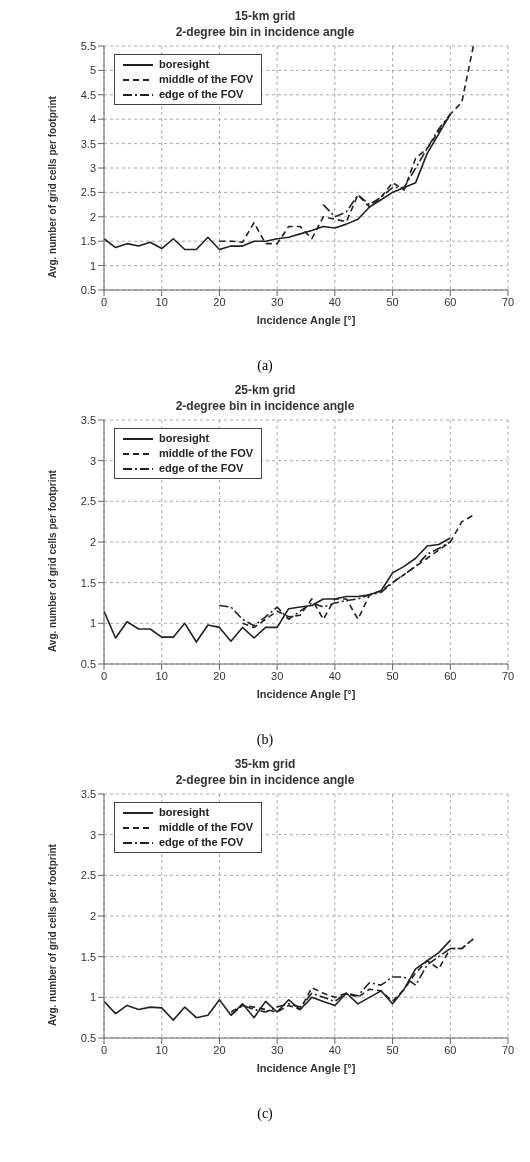 This screenshot has height=1162, width=530. What do you see at coordinates (265, 16) in the screenshot?
I see `chart-title: 15-km grid` at bounding box center [265, 16].